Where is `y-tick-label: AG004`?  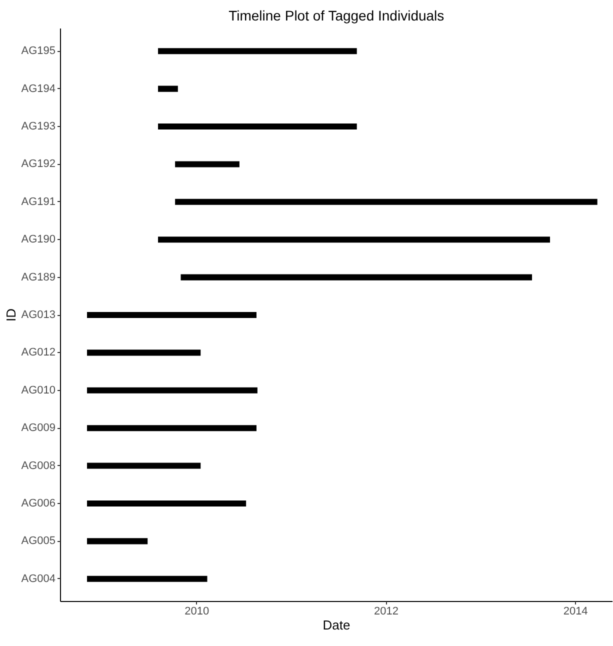 y-tick-label: AG004 is located at coordinates (38, 578).